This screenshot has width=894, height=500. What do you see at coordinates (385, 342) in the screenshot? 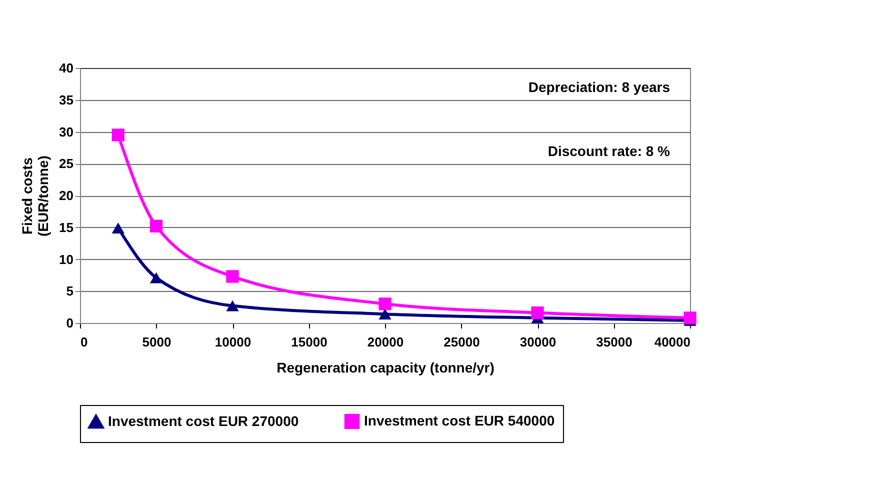
I see `x-tick-label: 20000` at bounding box center [385, 342].